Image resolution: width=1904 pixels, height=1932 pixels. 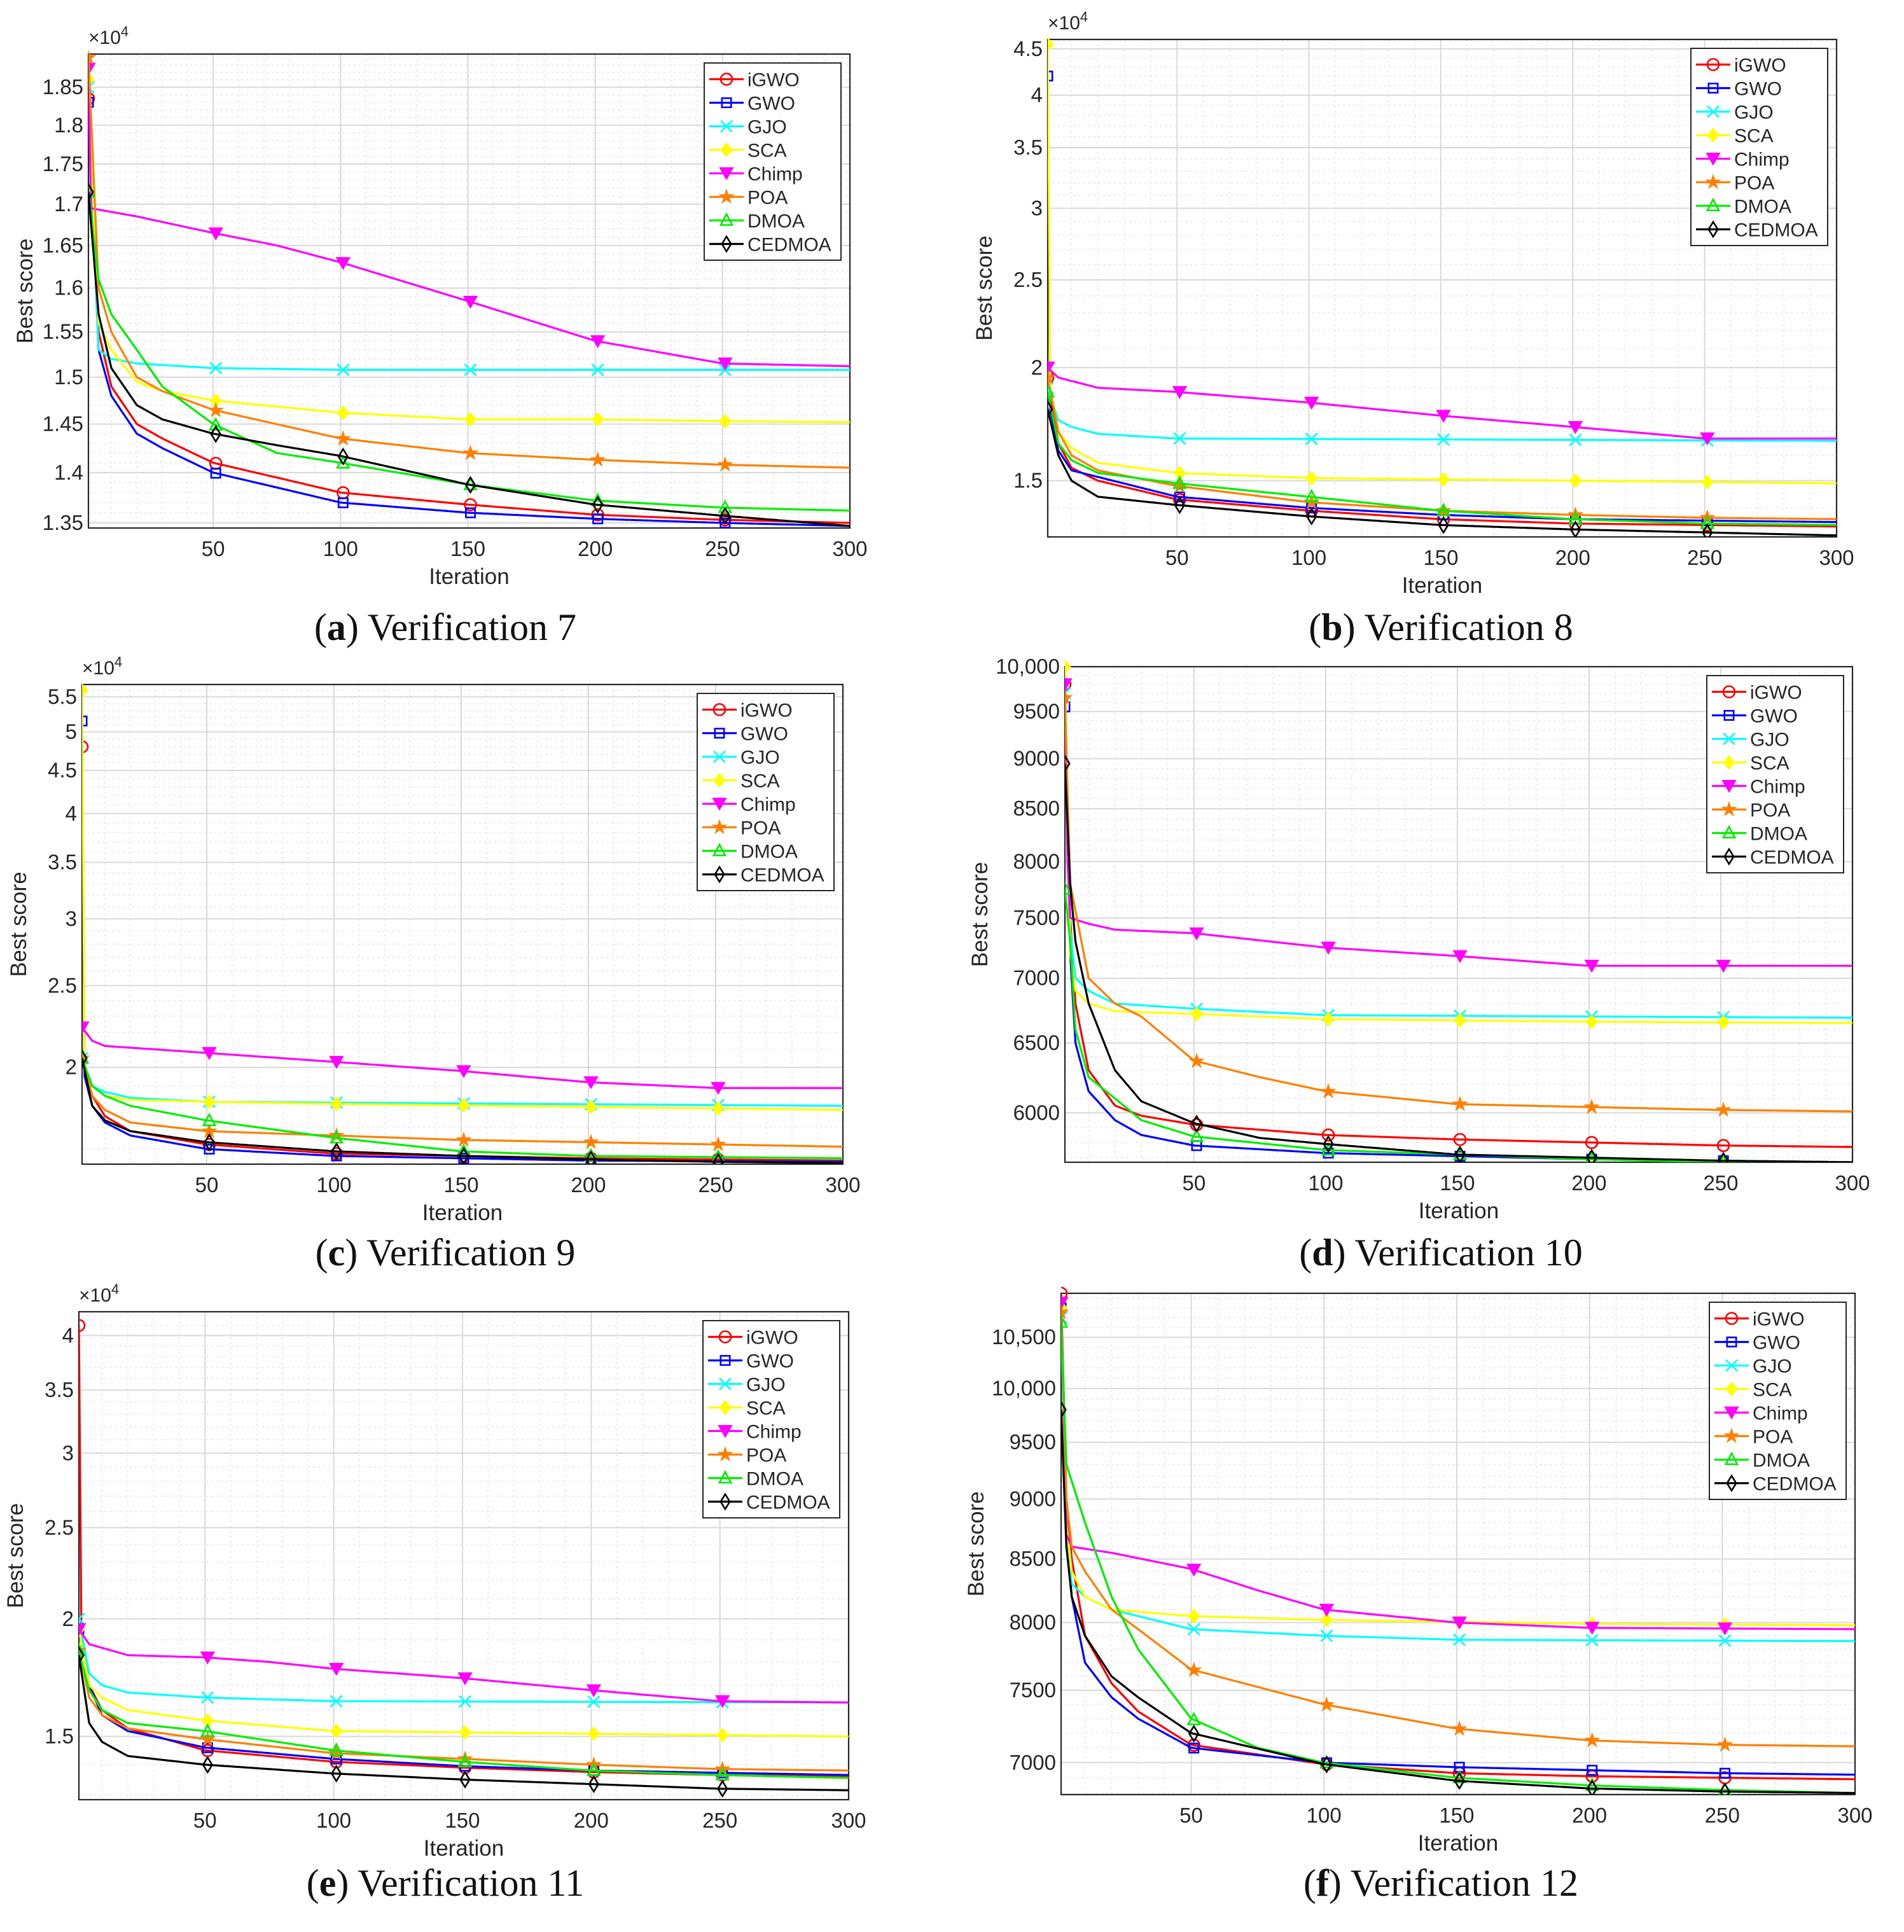 What do you see at coordinates (1760, 65) in the screenshot?
I see `legend-label: iGWO` at bounding box center [1760, 65].